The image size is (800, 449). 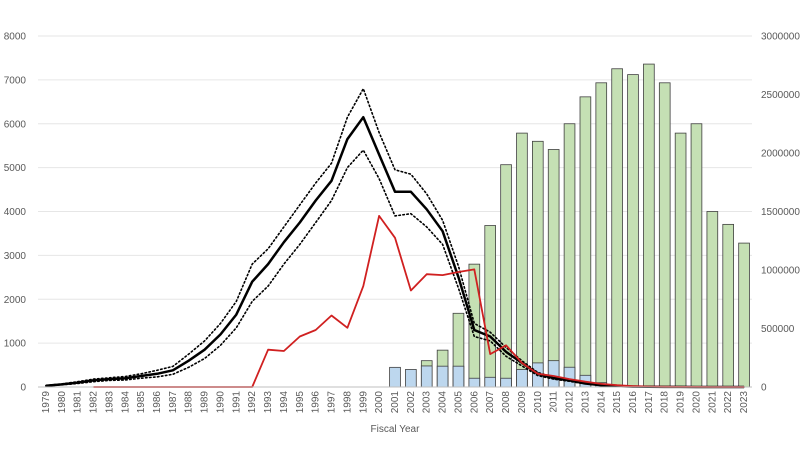 What do you see at coordinates (347, 402) in the screenshot?
I see `x-tick-label: 1998` at bounding box center [347, 402].